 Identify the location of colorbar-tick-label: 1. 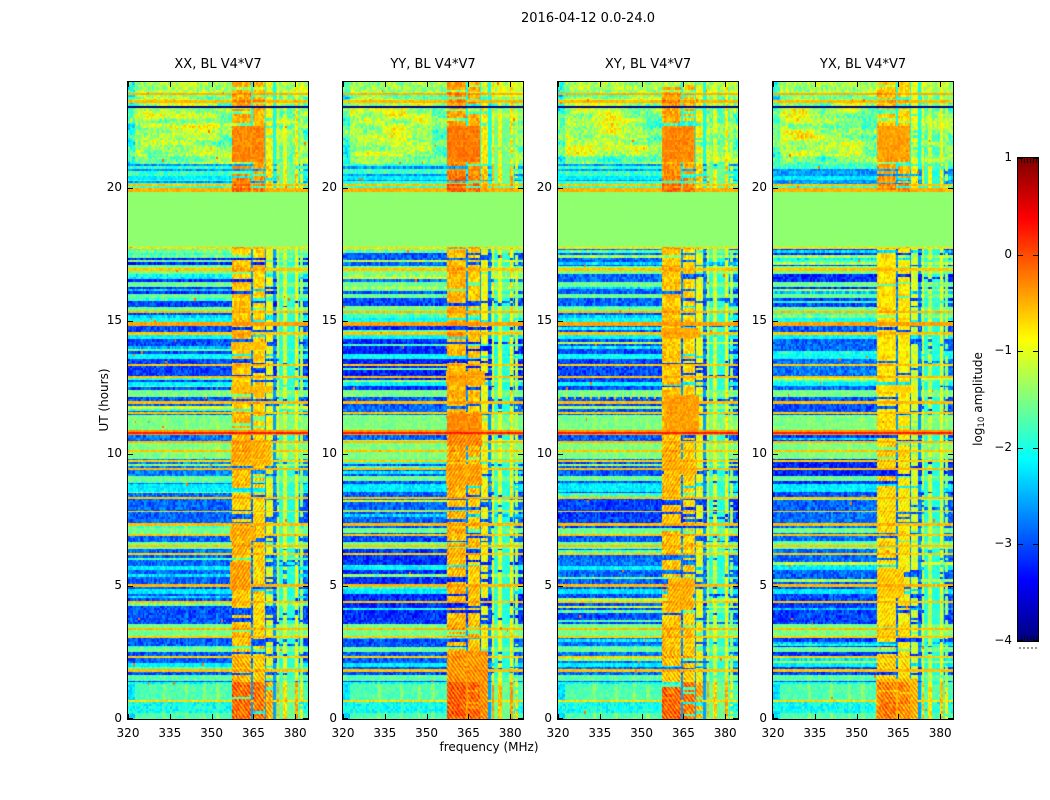
(1008, 157).